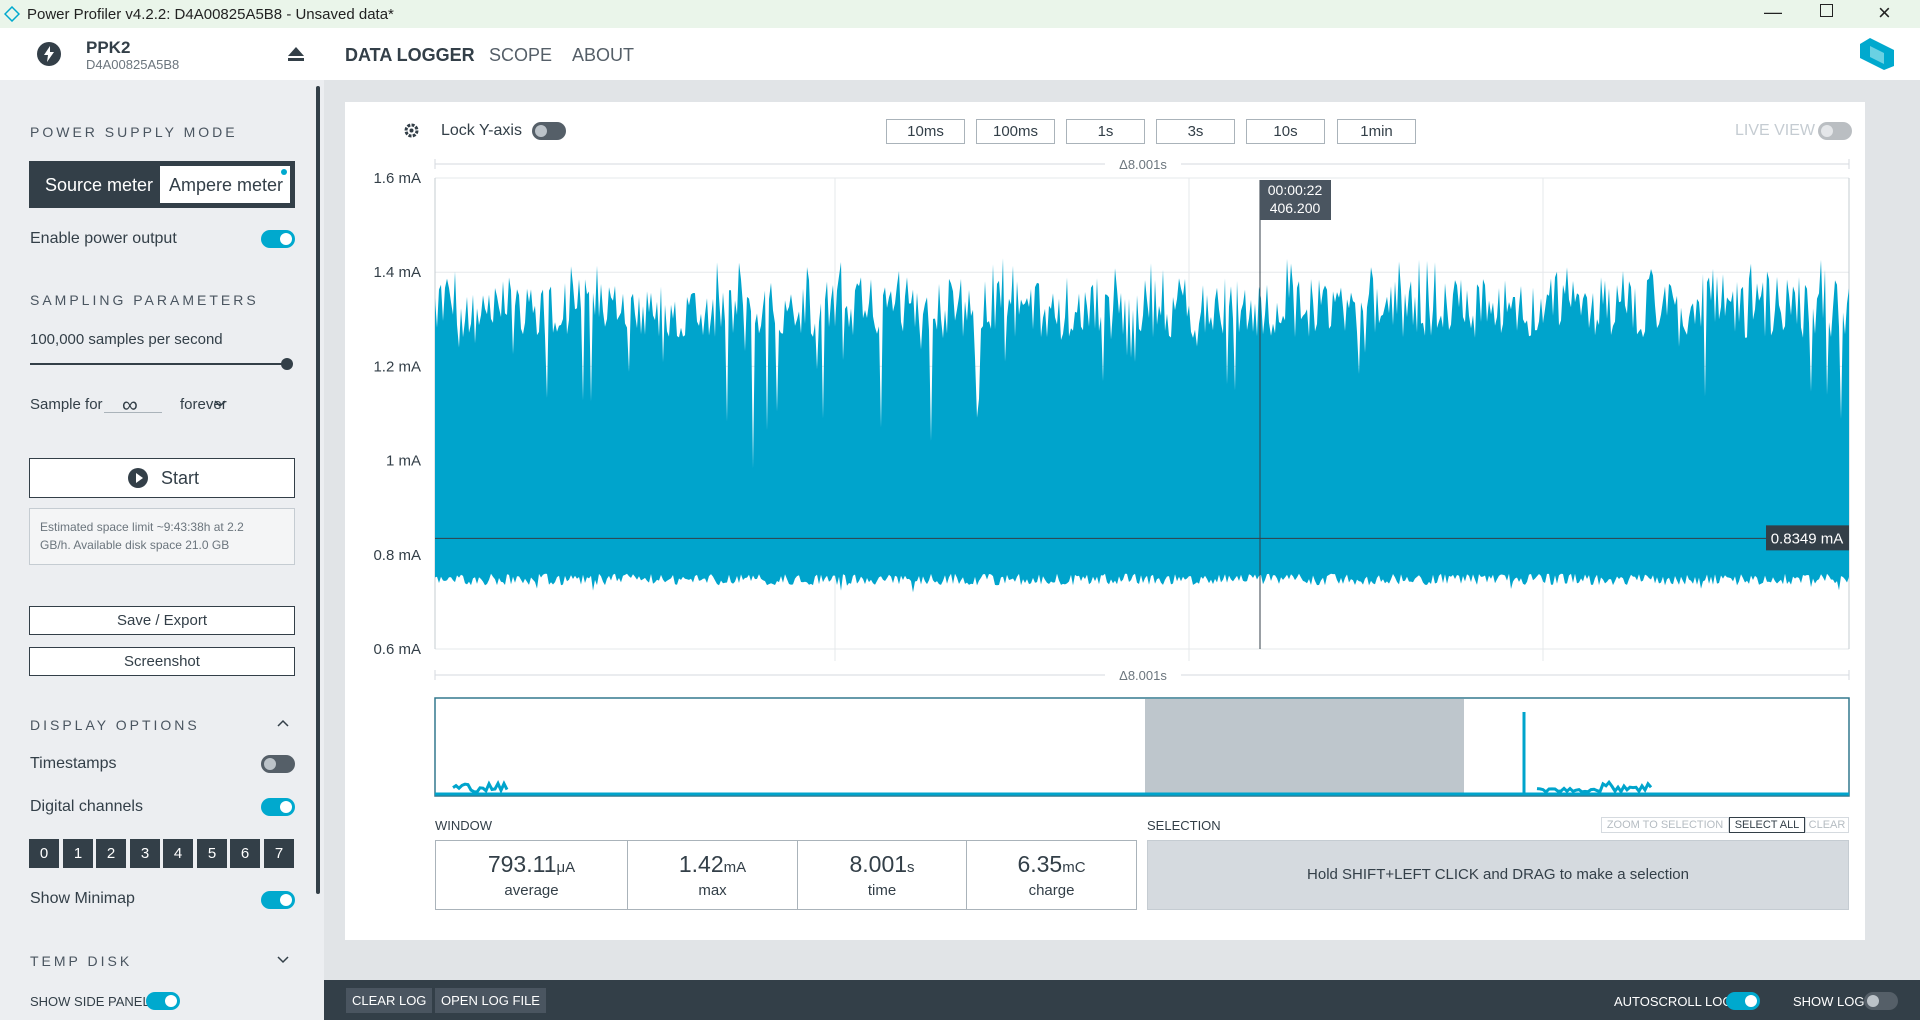 This screenshot has height=1020, width=1920. Describe the element at coordinates (159, 364) in the screenshot. I see `slider-track` at that location.